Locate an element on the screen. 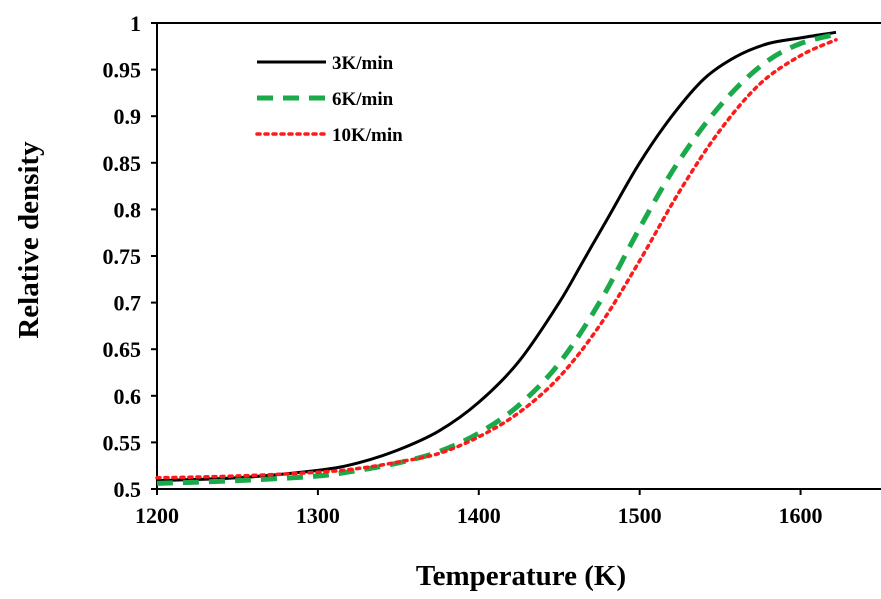  x-tick-label: 1500 is located at coordinates (640, 515).